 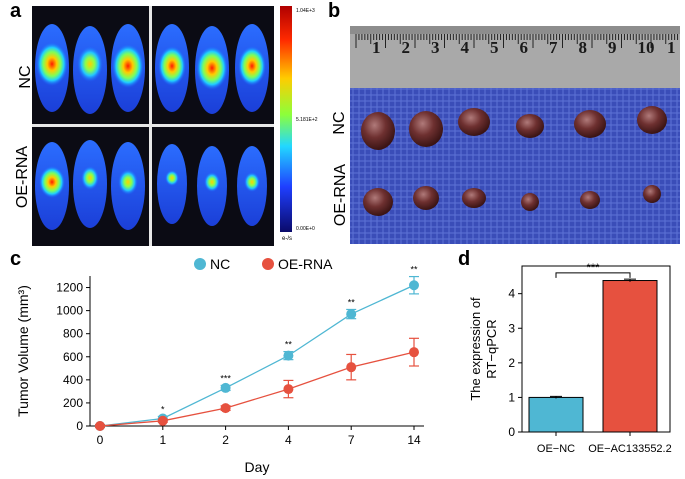 I want to click on y-tick-label: 4, so click(x=511, y=294).